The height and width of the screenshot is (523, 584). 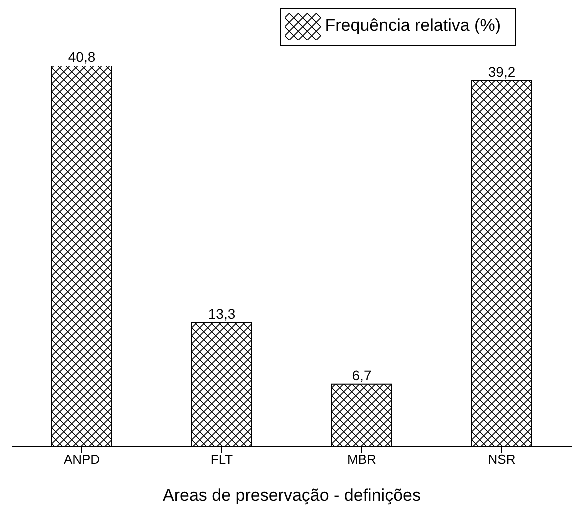 I want to click on x-tick-label: MBR, so click(x=362, y=460).